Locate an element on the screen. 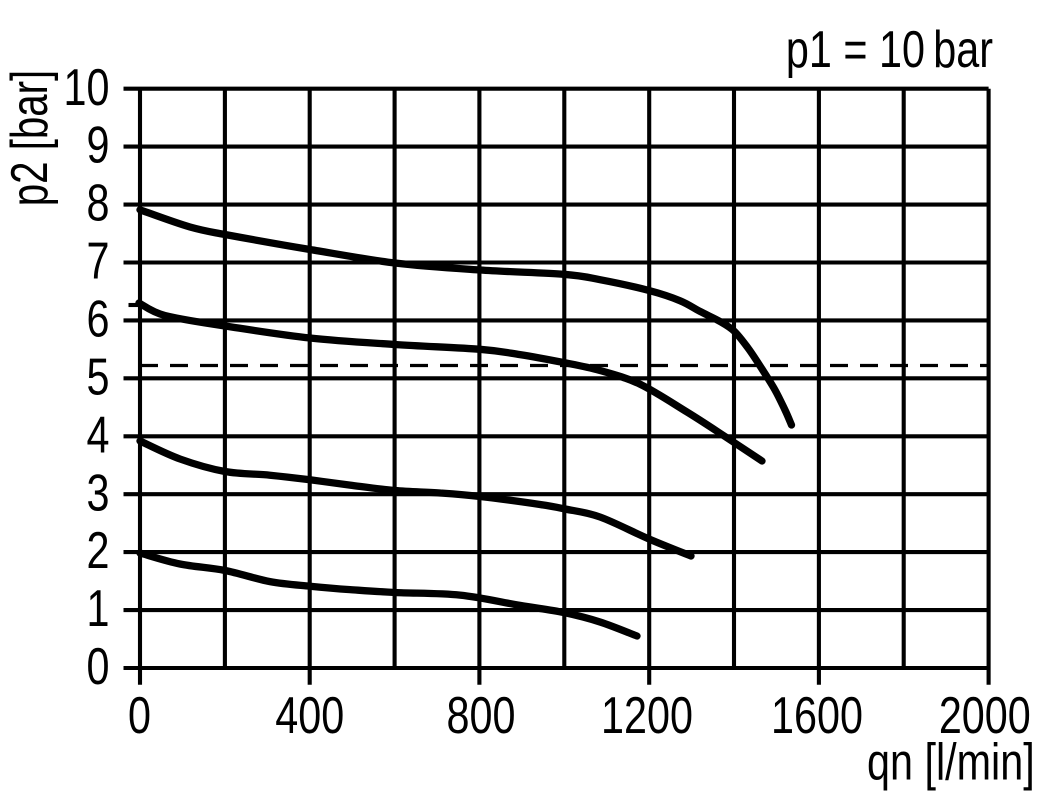  svg-text: 4 is located at coordinates (98, 434).